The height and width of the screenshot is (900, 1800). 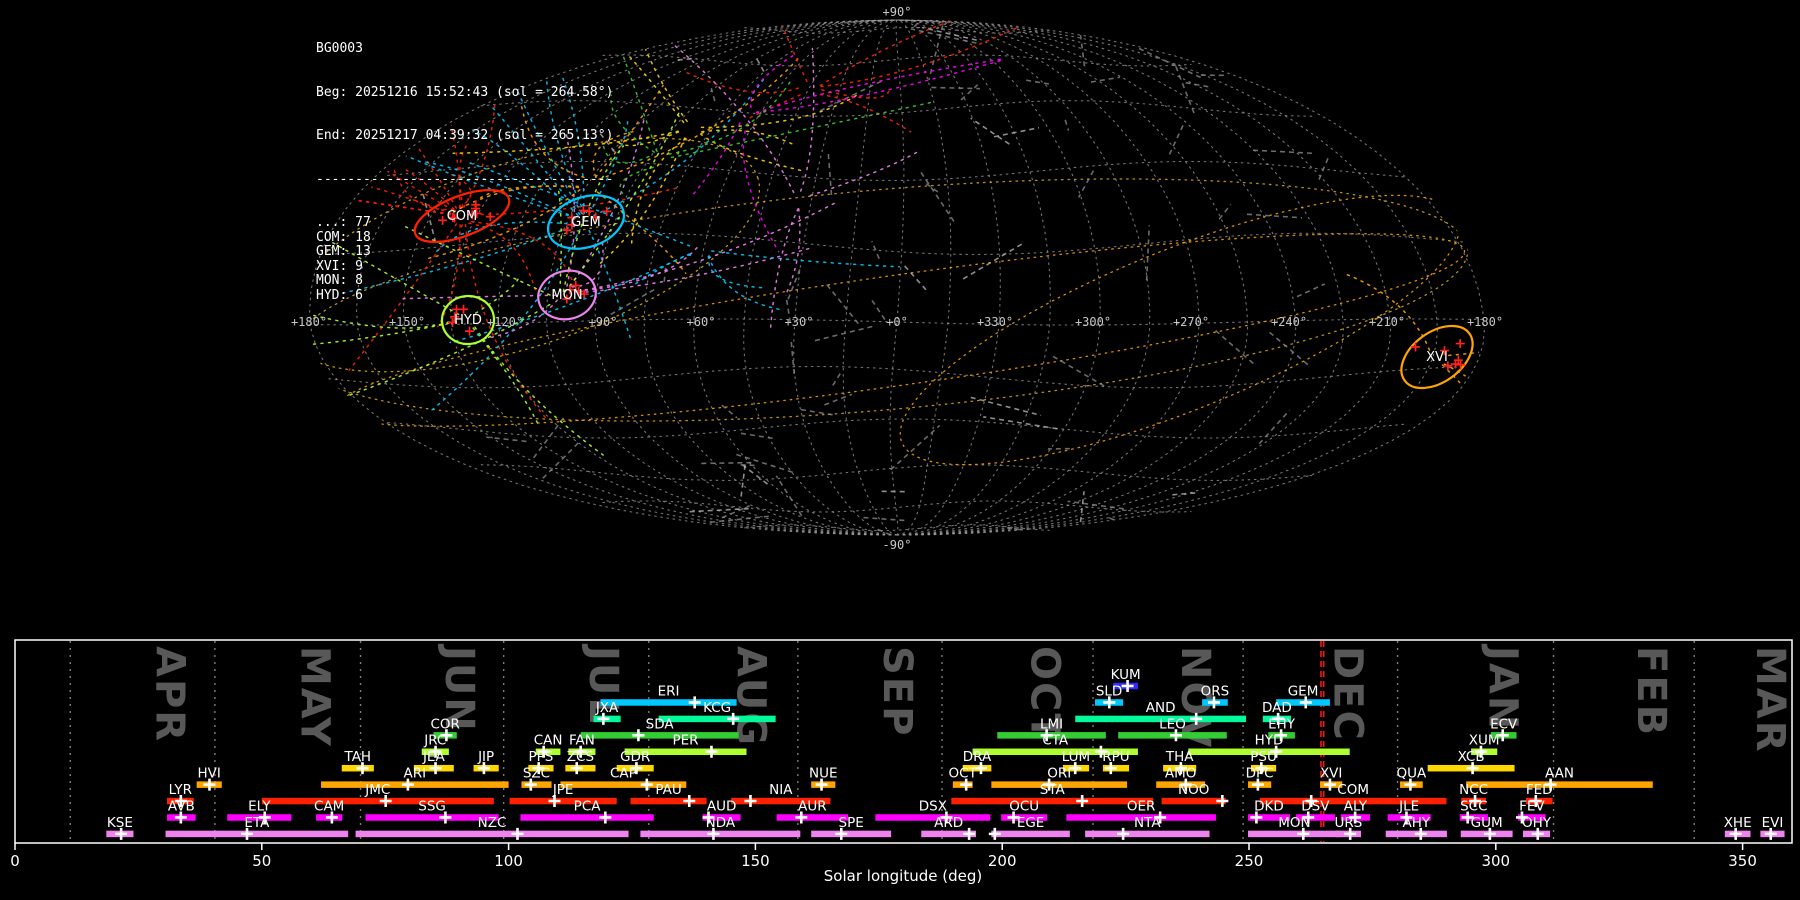 I want to click on shower-code-label: HYD, so click(x=1269, y=741).